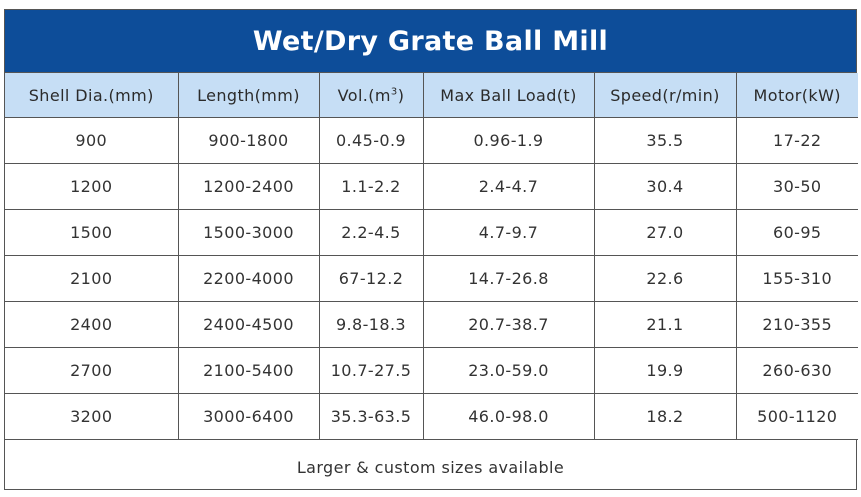  What do you see at coordinates (371, 416) in the screenshot?
I see `cell-volume: 35.3-63.5` at bounding box center [371, 416].